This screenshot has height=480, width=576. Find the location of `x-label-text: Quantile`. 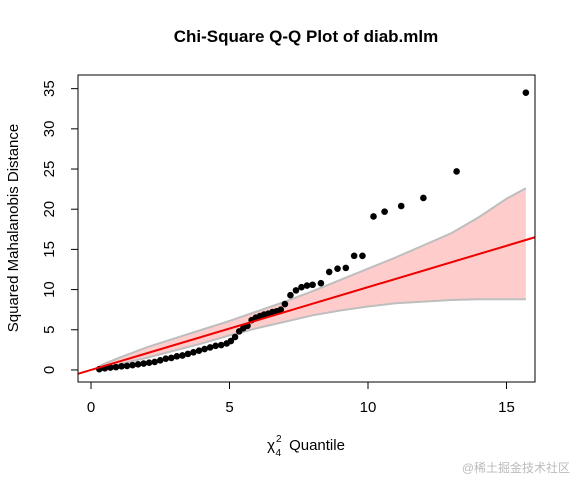

x-label-text: Quantile is located at coordinates (317, 445).